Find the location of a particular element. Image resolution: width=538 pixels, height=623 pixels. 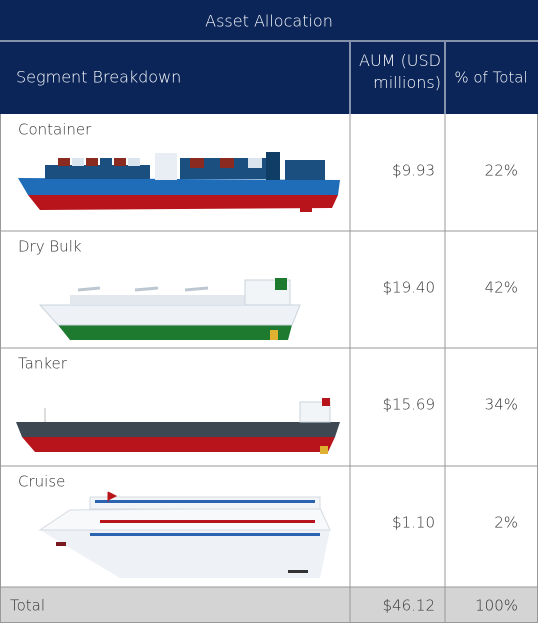

segment-name: Cruise is located at coordinates (41, 482).